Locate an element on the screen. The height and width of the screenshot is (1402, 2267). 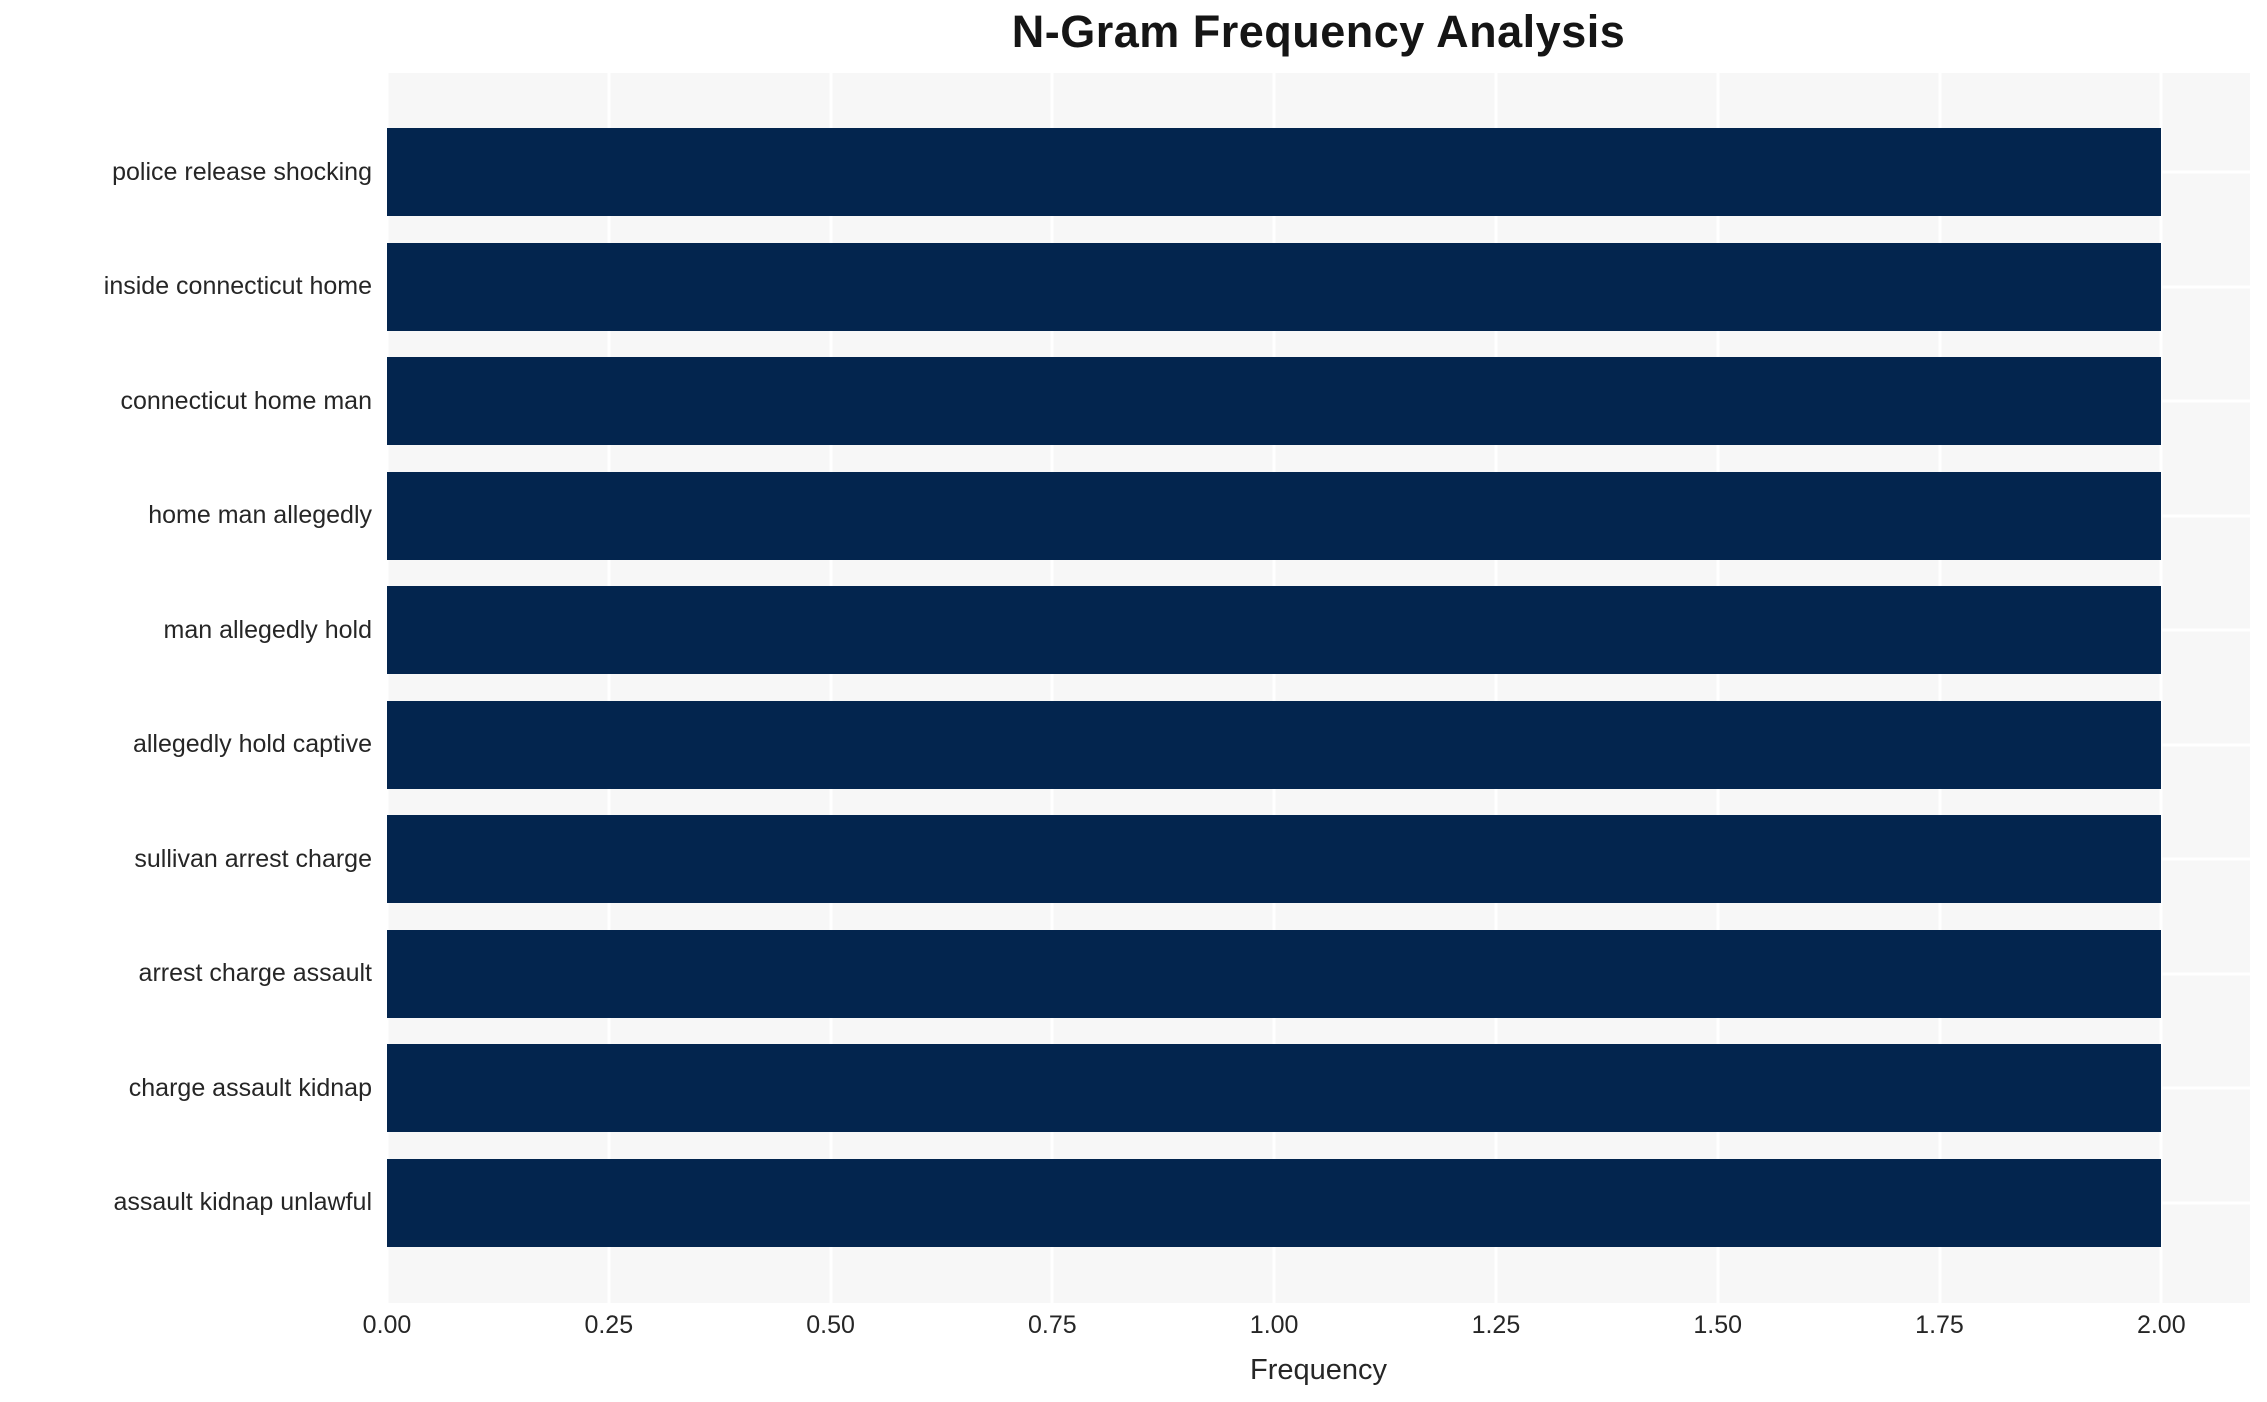
x-axis-title: Frequency is located at coordinates (1318, 1370).